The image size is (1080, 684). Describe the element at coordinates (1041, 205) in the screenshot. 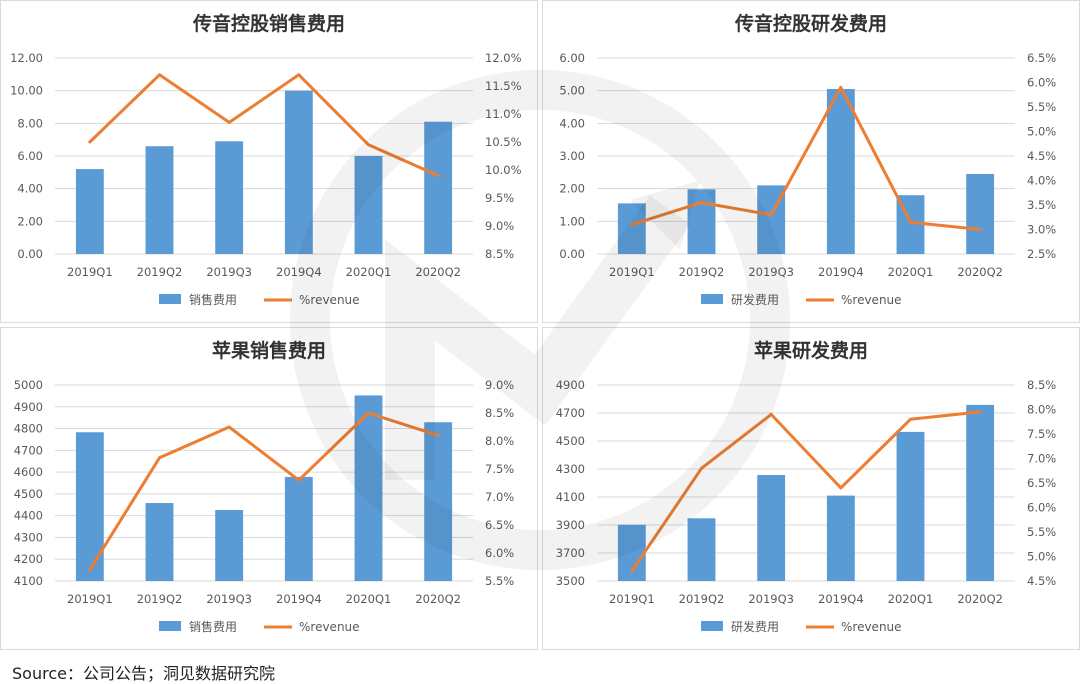

I see `y2-tick-label: 3.5%` at that location.